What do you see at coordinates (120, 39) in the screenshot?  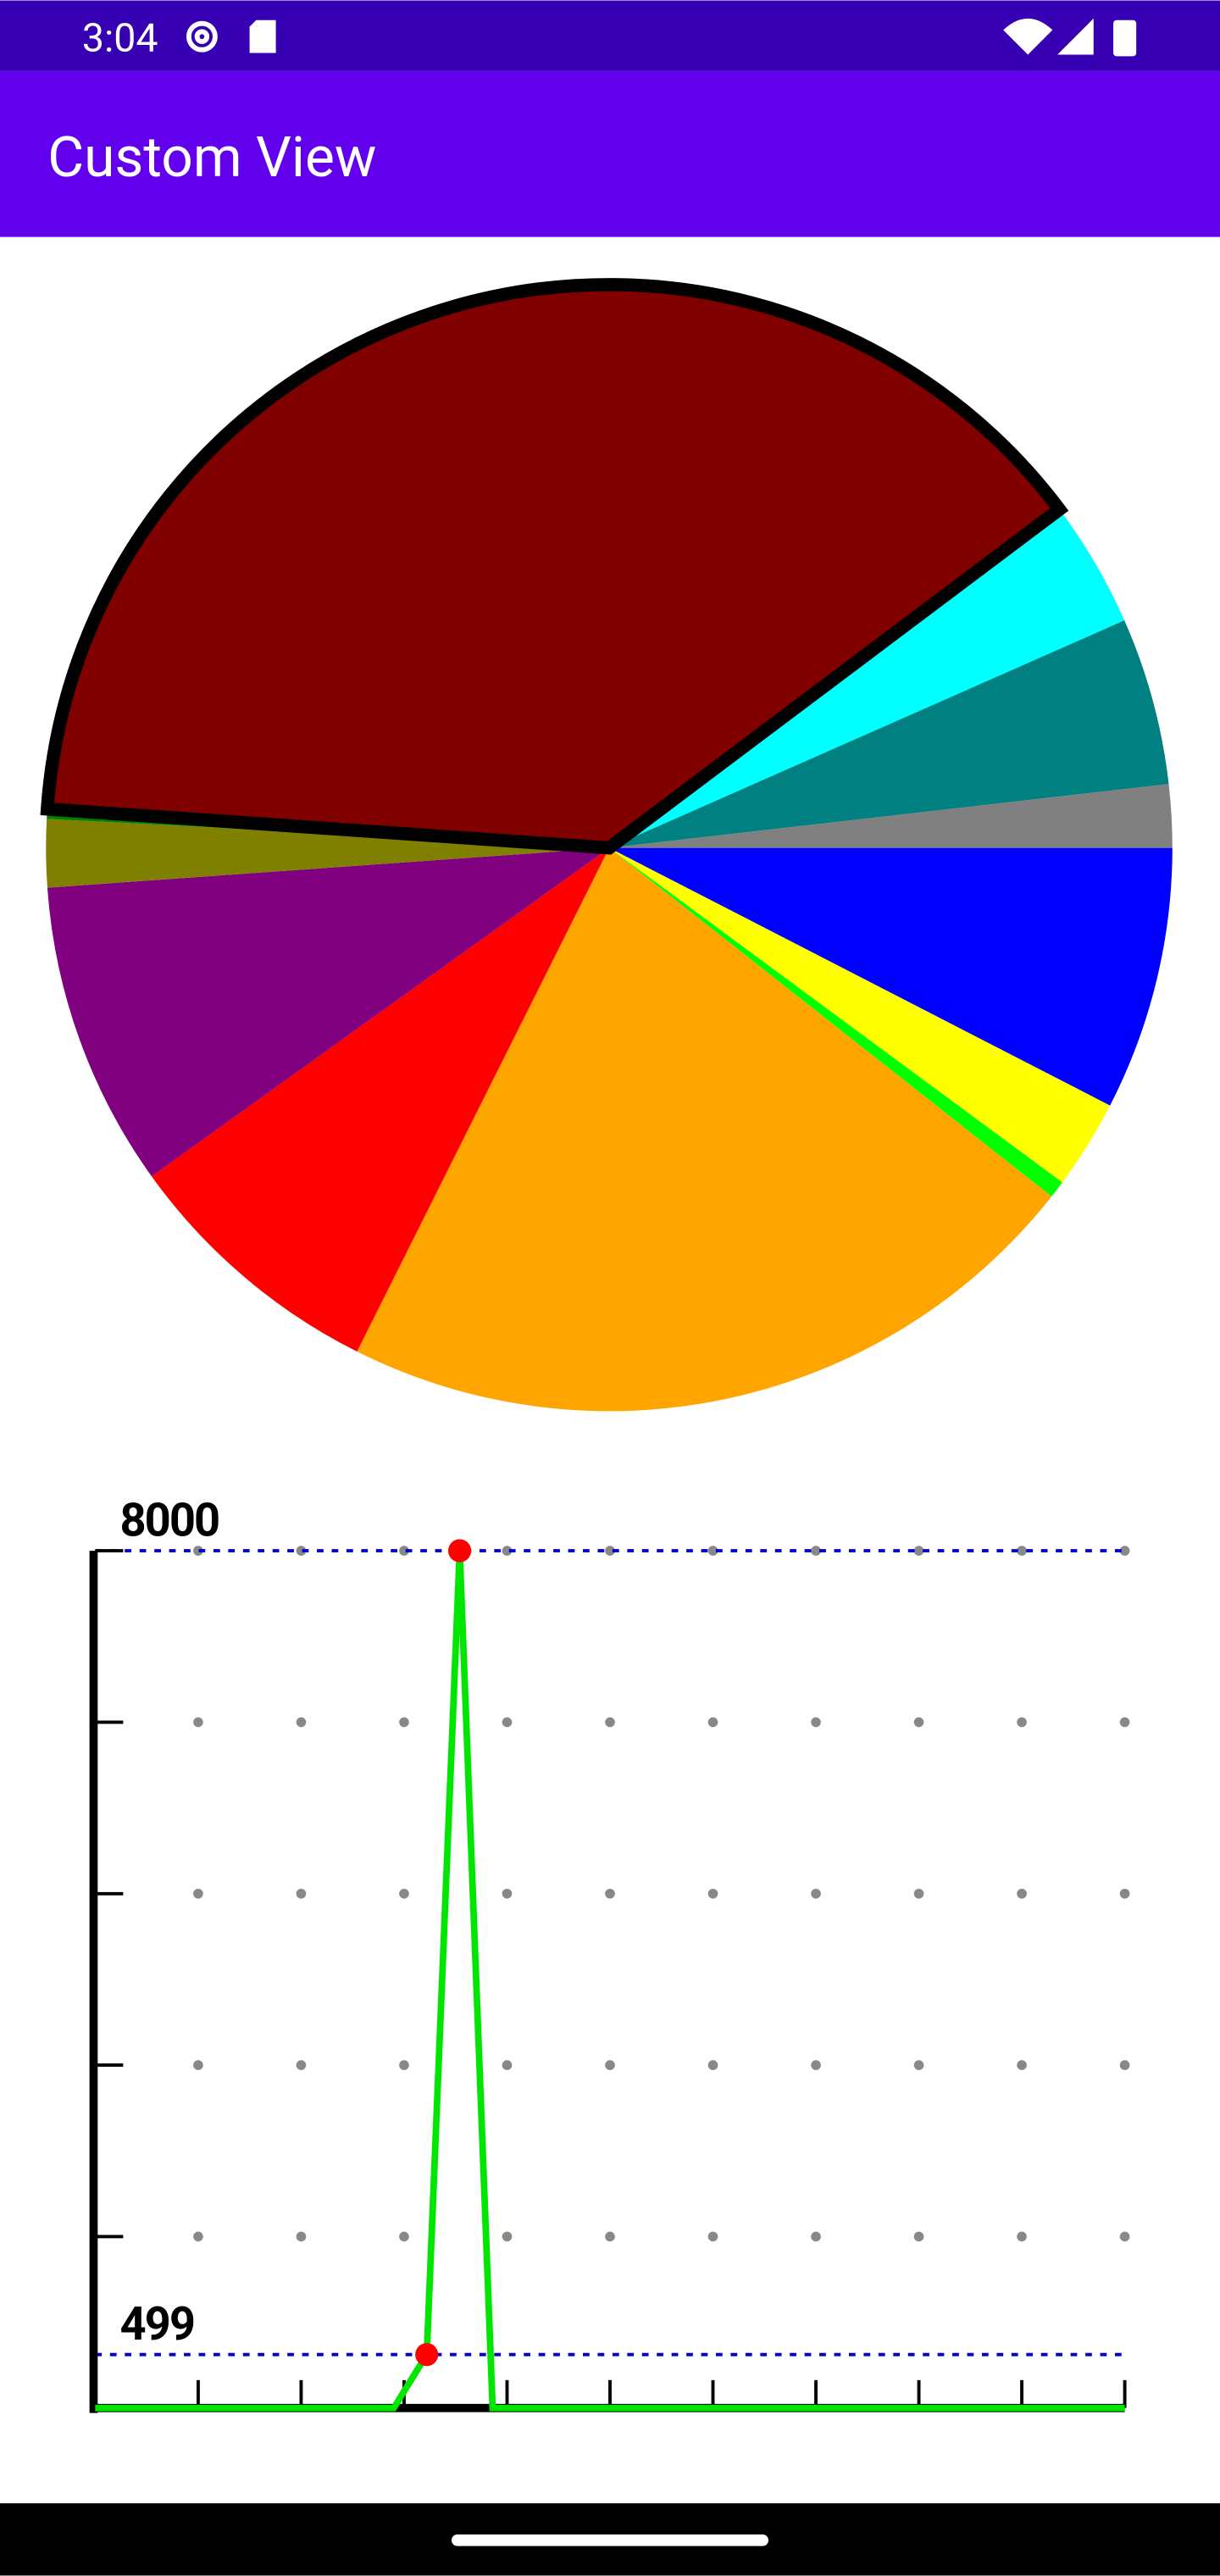 I see `status-time: 3:04` at bounding box center [120, 39].